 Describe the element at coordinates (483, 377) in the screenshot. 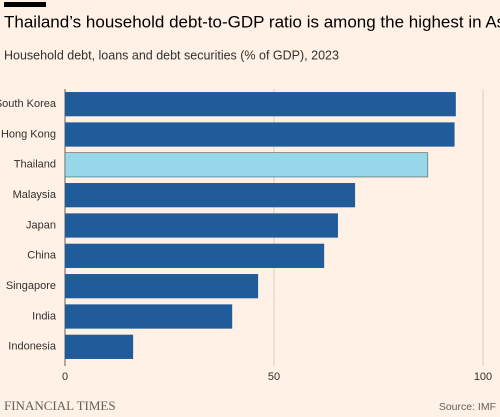

I see `x-tick-label: 100` at that location.